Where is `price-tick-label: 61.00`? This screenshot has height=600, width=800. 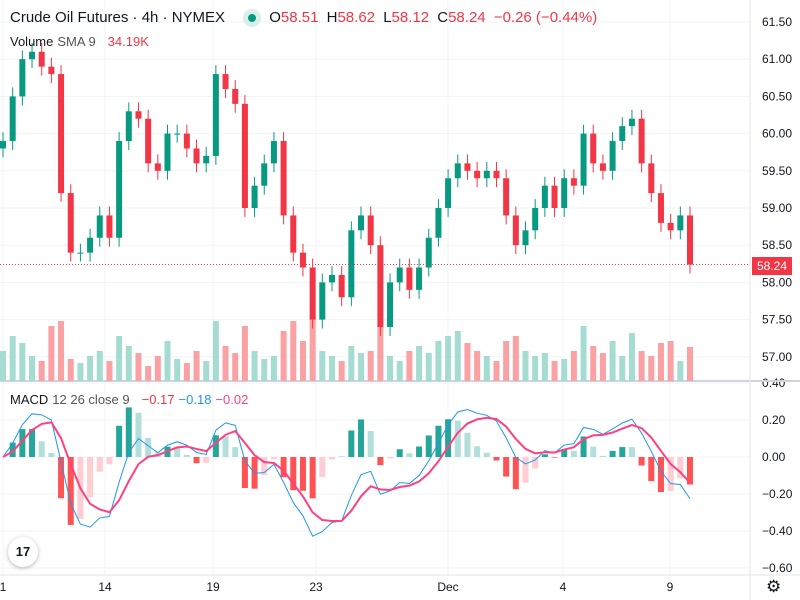
price-tick-label: 61.00 is located at coordinates (777, 59).